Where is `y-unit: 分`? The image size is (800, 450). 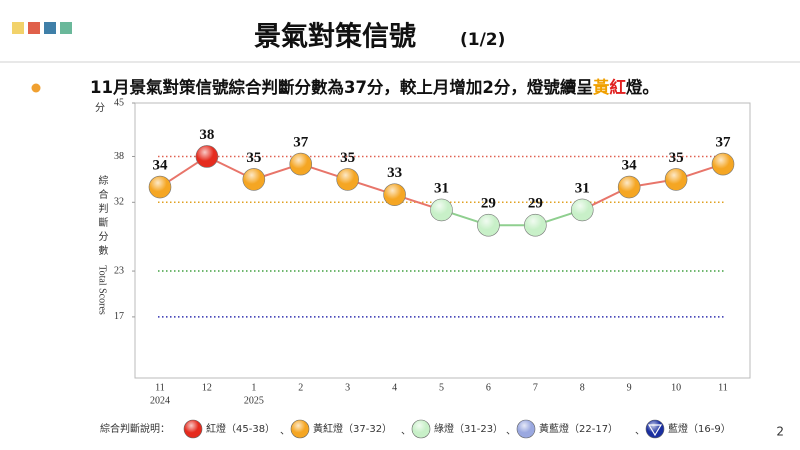
y-unit: 分 is located at coordinates (100, 108).